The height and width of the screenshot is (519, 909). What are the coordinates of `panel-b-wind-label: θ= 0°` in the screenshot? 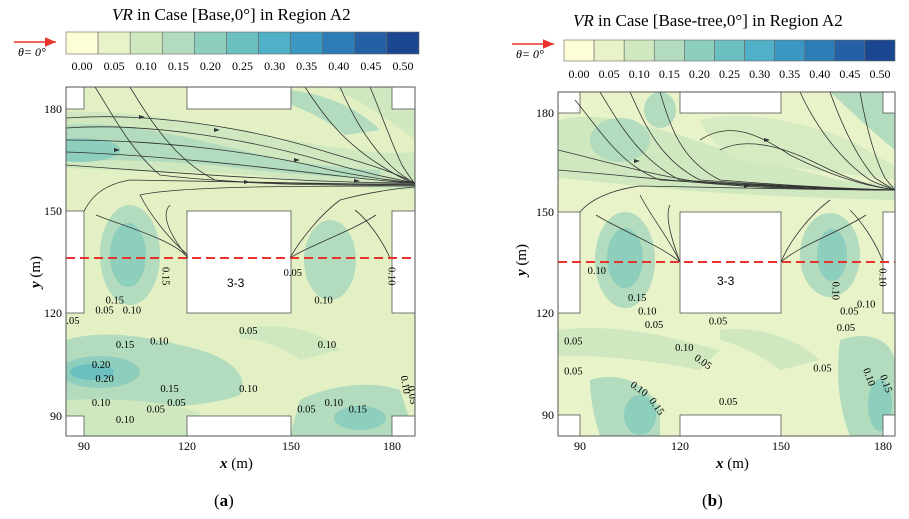 It's located at (530, 54).